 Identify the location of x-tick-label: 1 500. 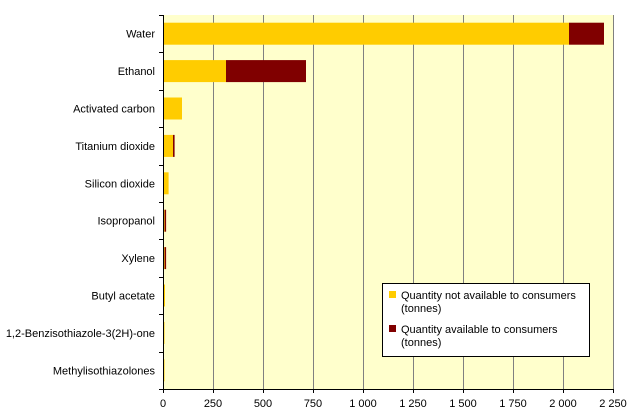
(463, 404).